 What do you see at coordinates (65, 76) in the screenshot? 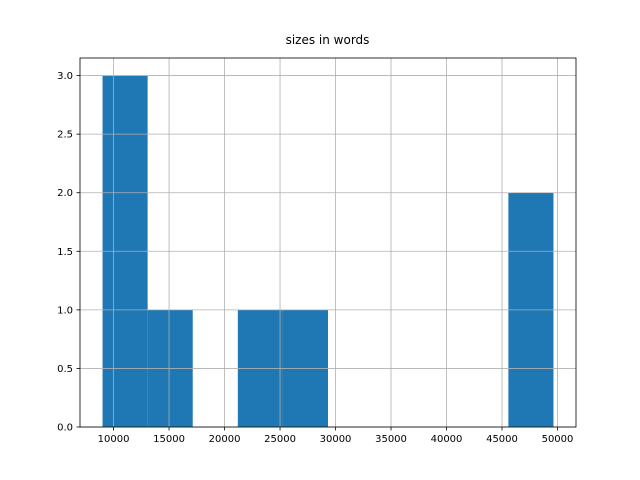
I see `y-tick-label: 3.0` at bounding box center [65, 76].